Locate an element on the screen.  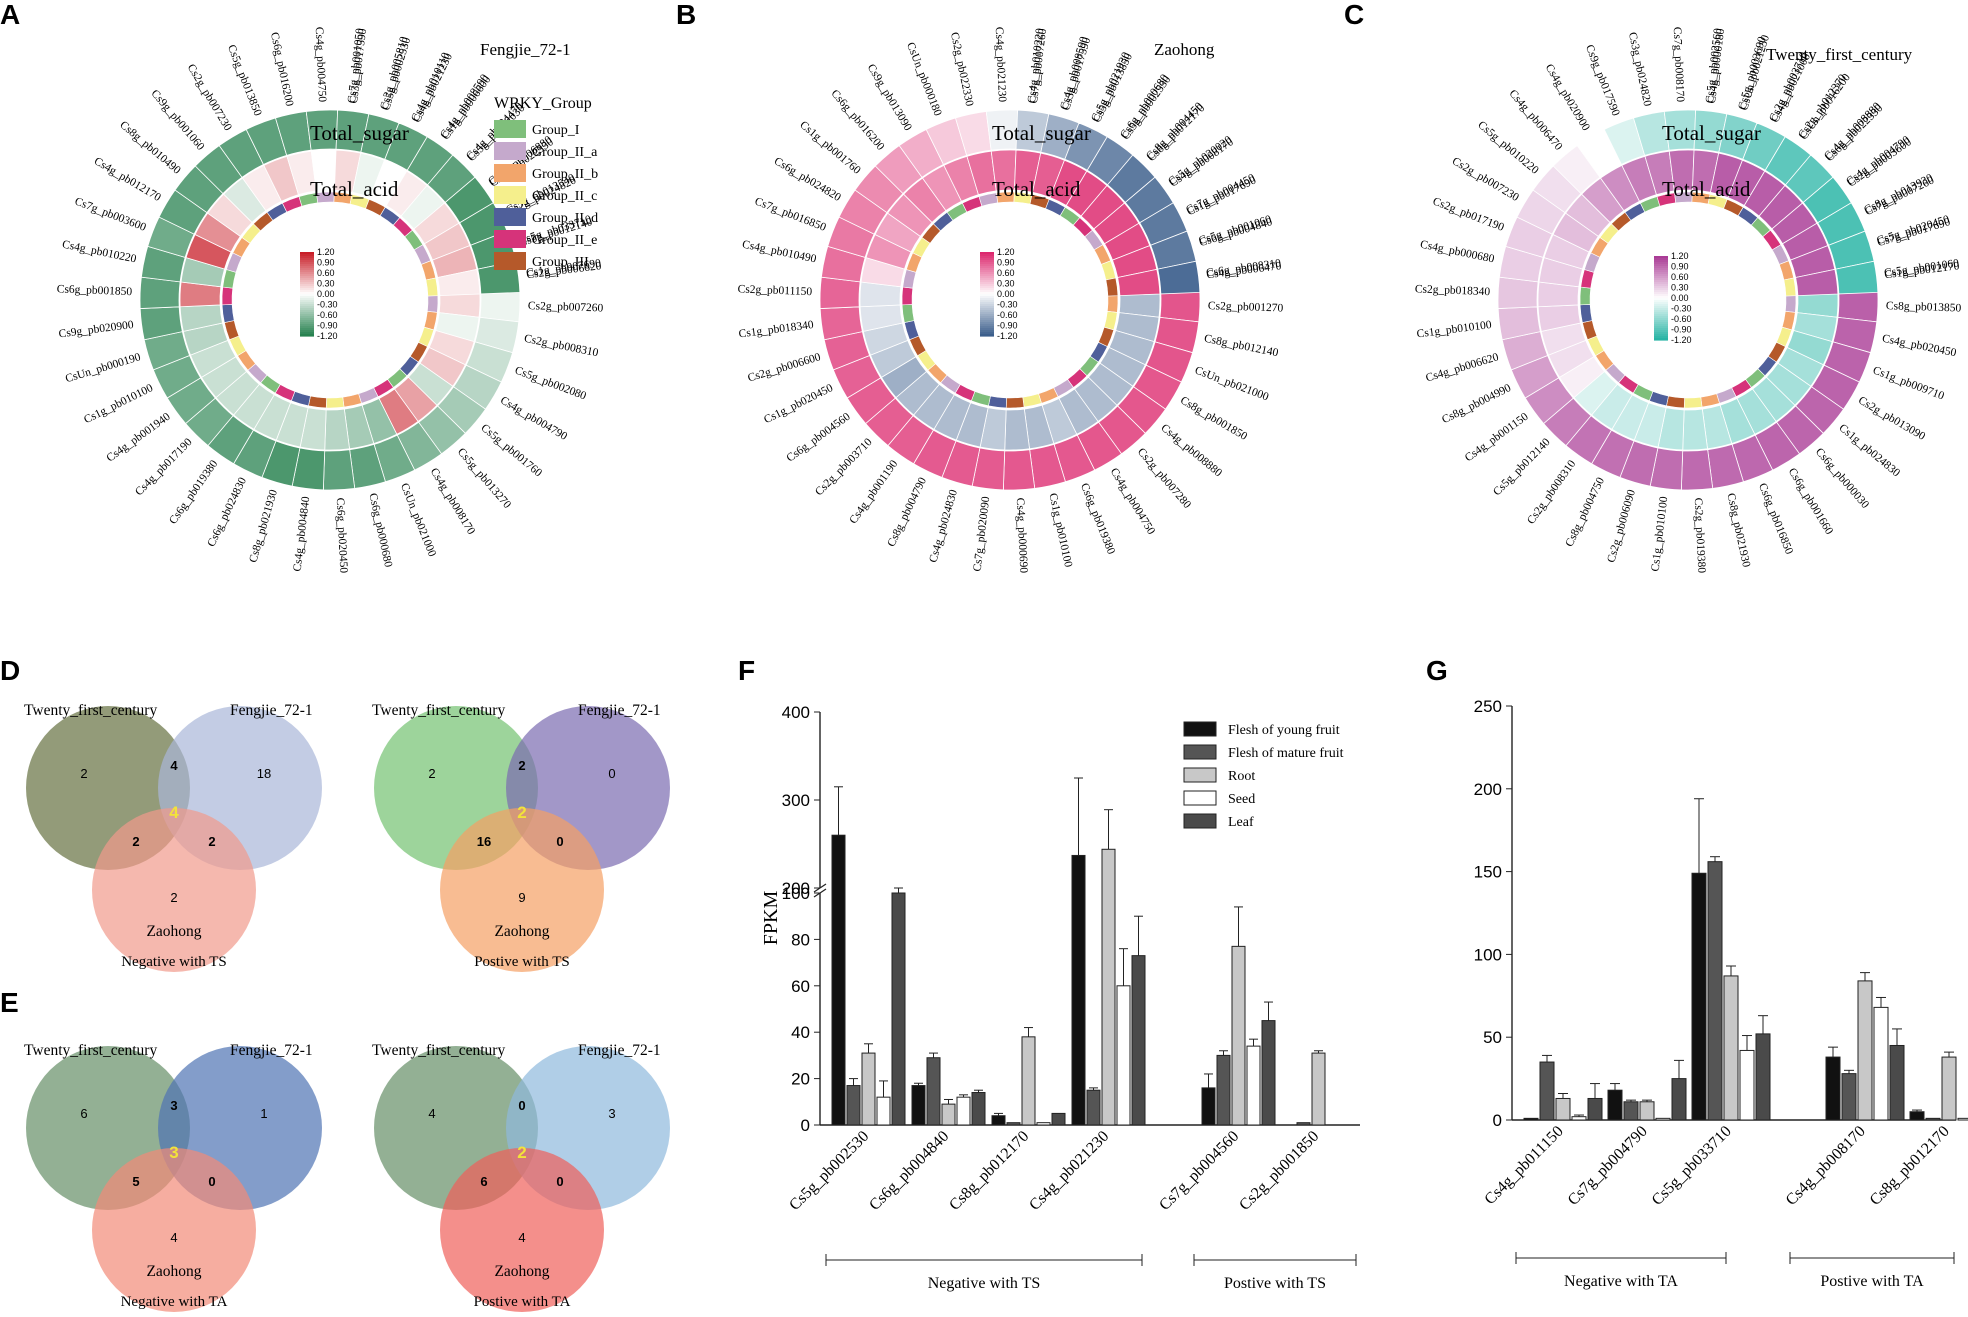
row-label-sugar-b: Total_sugar is located at coordinates (1041, 133).